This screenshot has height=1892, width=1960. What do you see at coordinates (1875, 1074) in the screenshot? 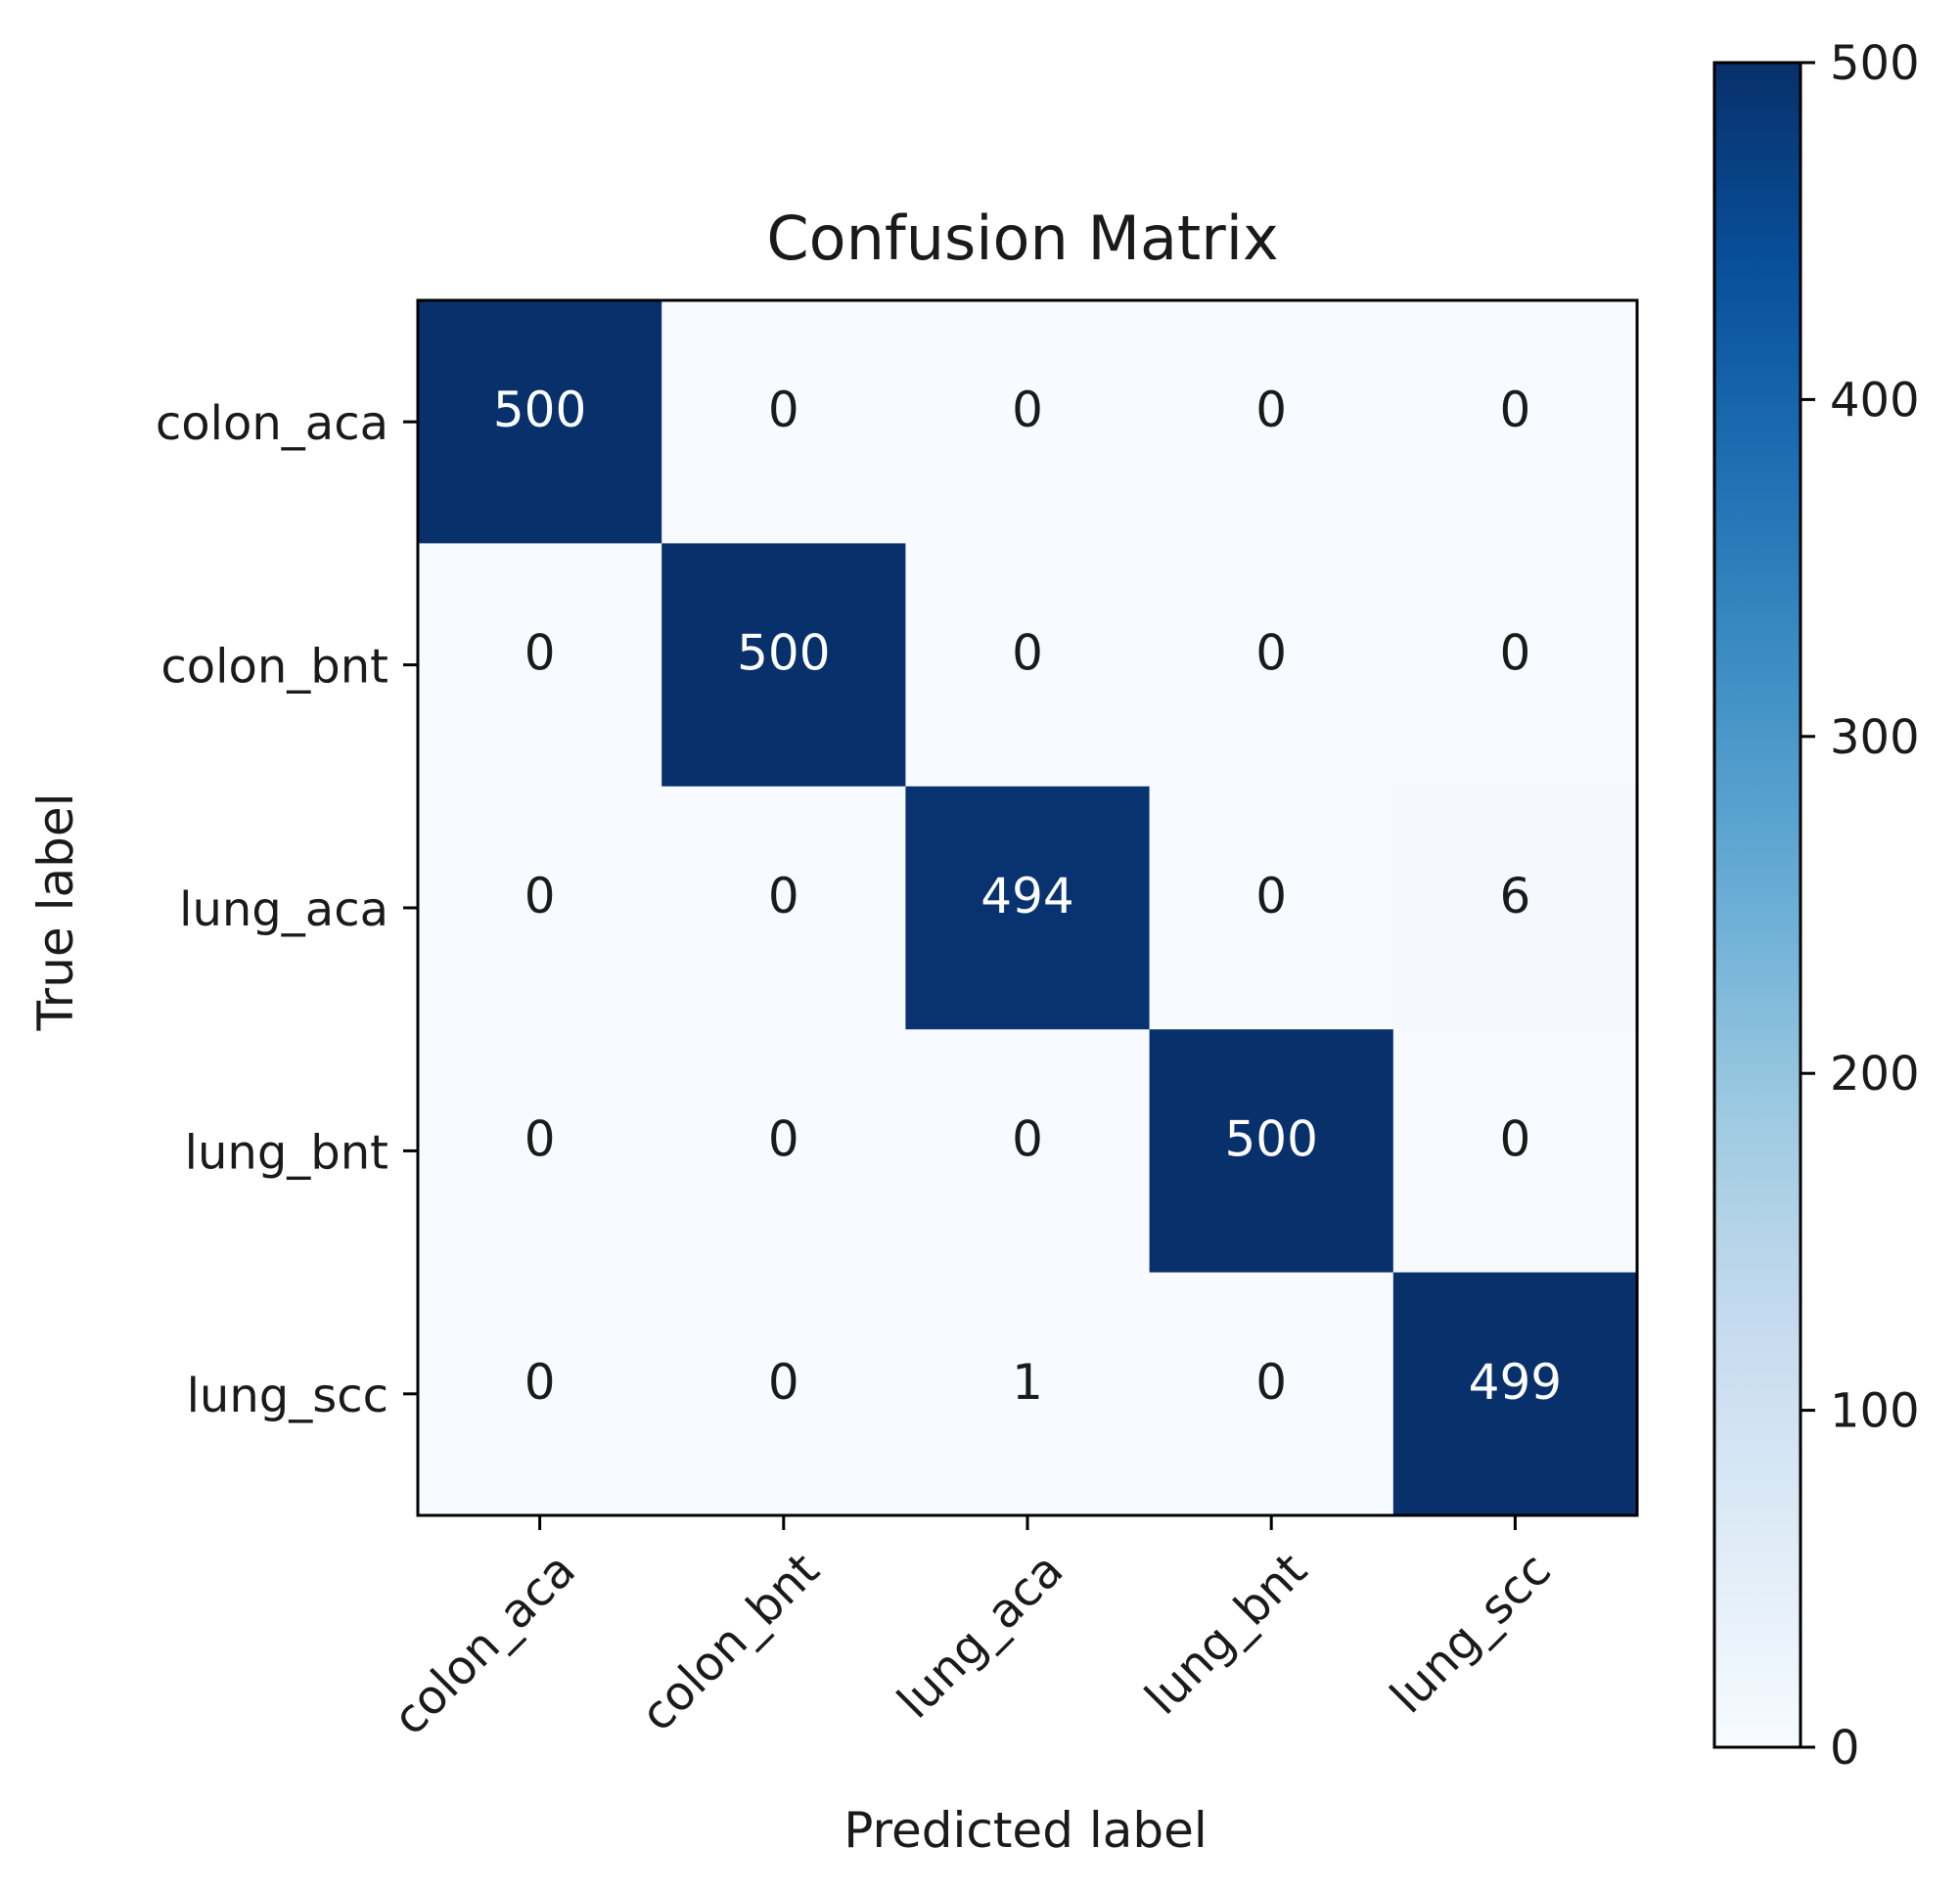
I see `colorbar-tick-label: 200` at bounding box center [1875, 1074].